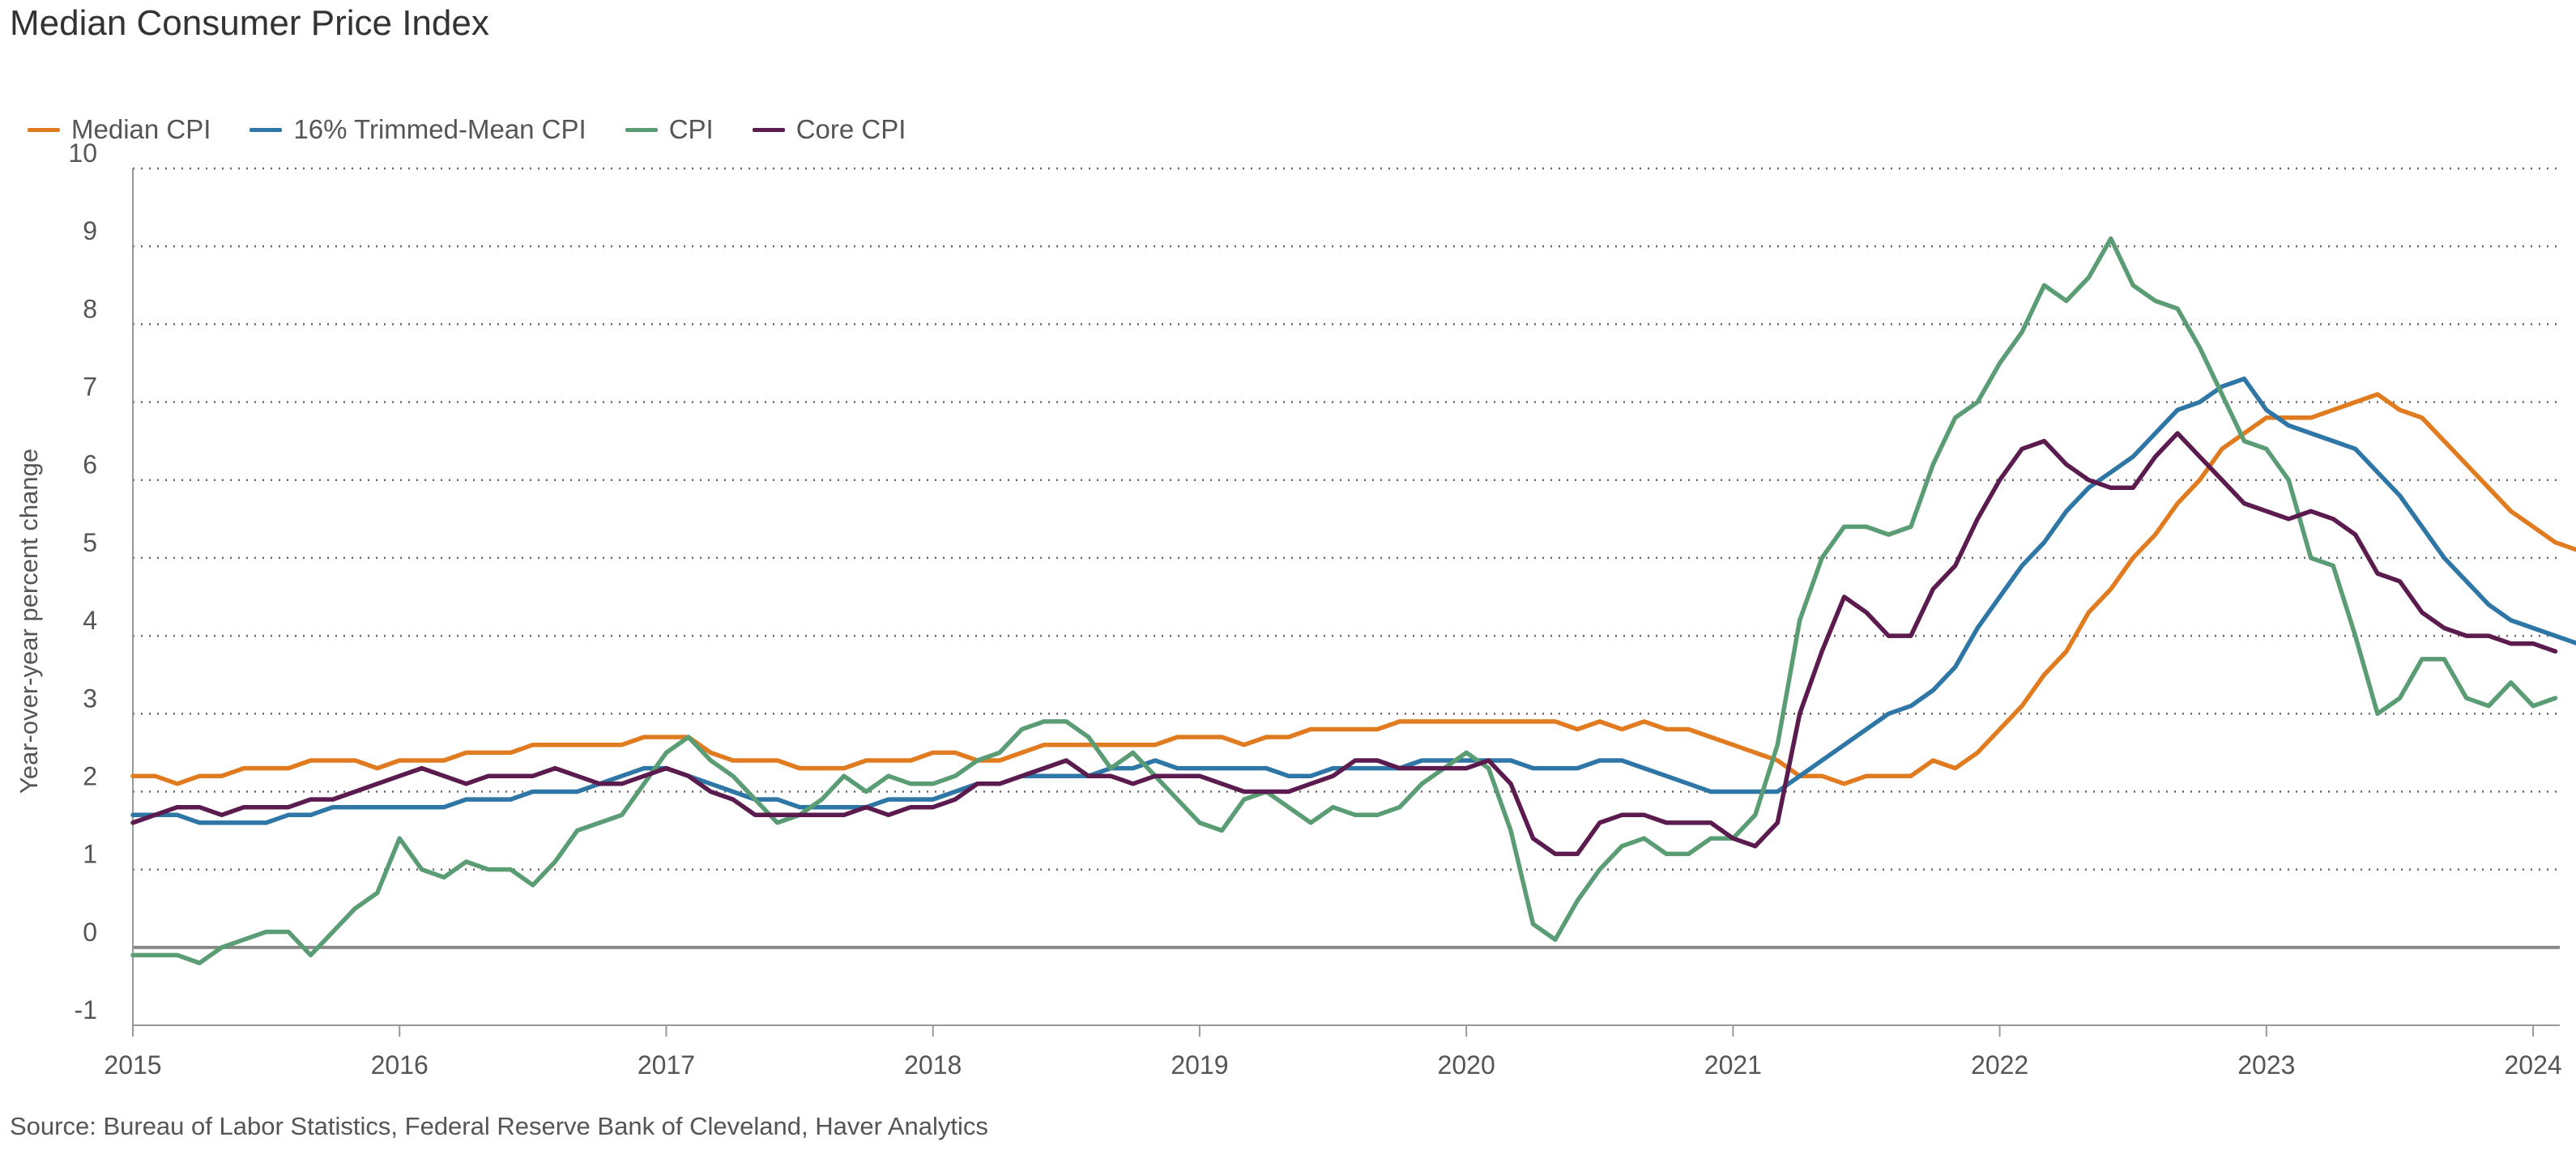 This screenshot has width=2576, height=1150. Describe the element at coordinates (90, 775) in the screenshot. I see `y-tick-label: 2` at that location.